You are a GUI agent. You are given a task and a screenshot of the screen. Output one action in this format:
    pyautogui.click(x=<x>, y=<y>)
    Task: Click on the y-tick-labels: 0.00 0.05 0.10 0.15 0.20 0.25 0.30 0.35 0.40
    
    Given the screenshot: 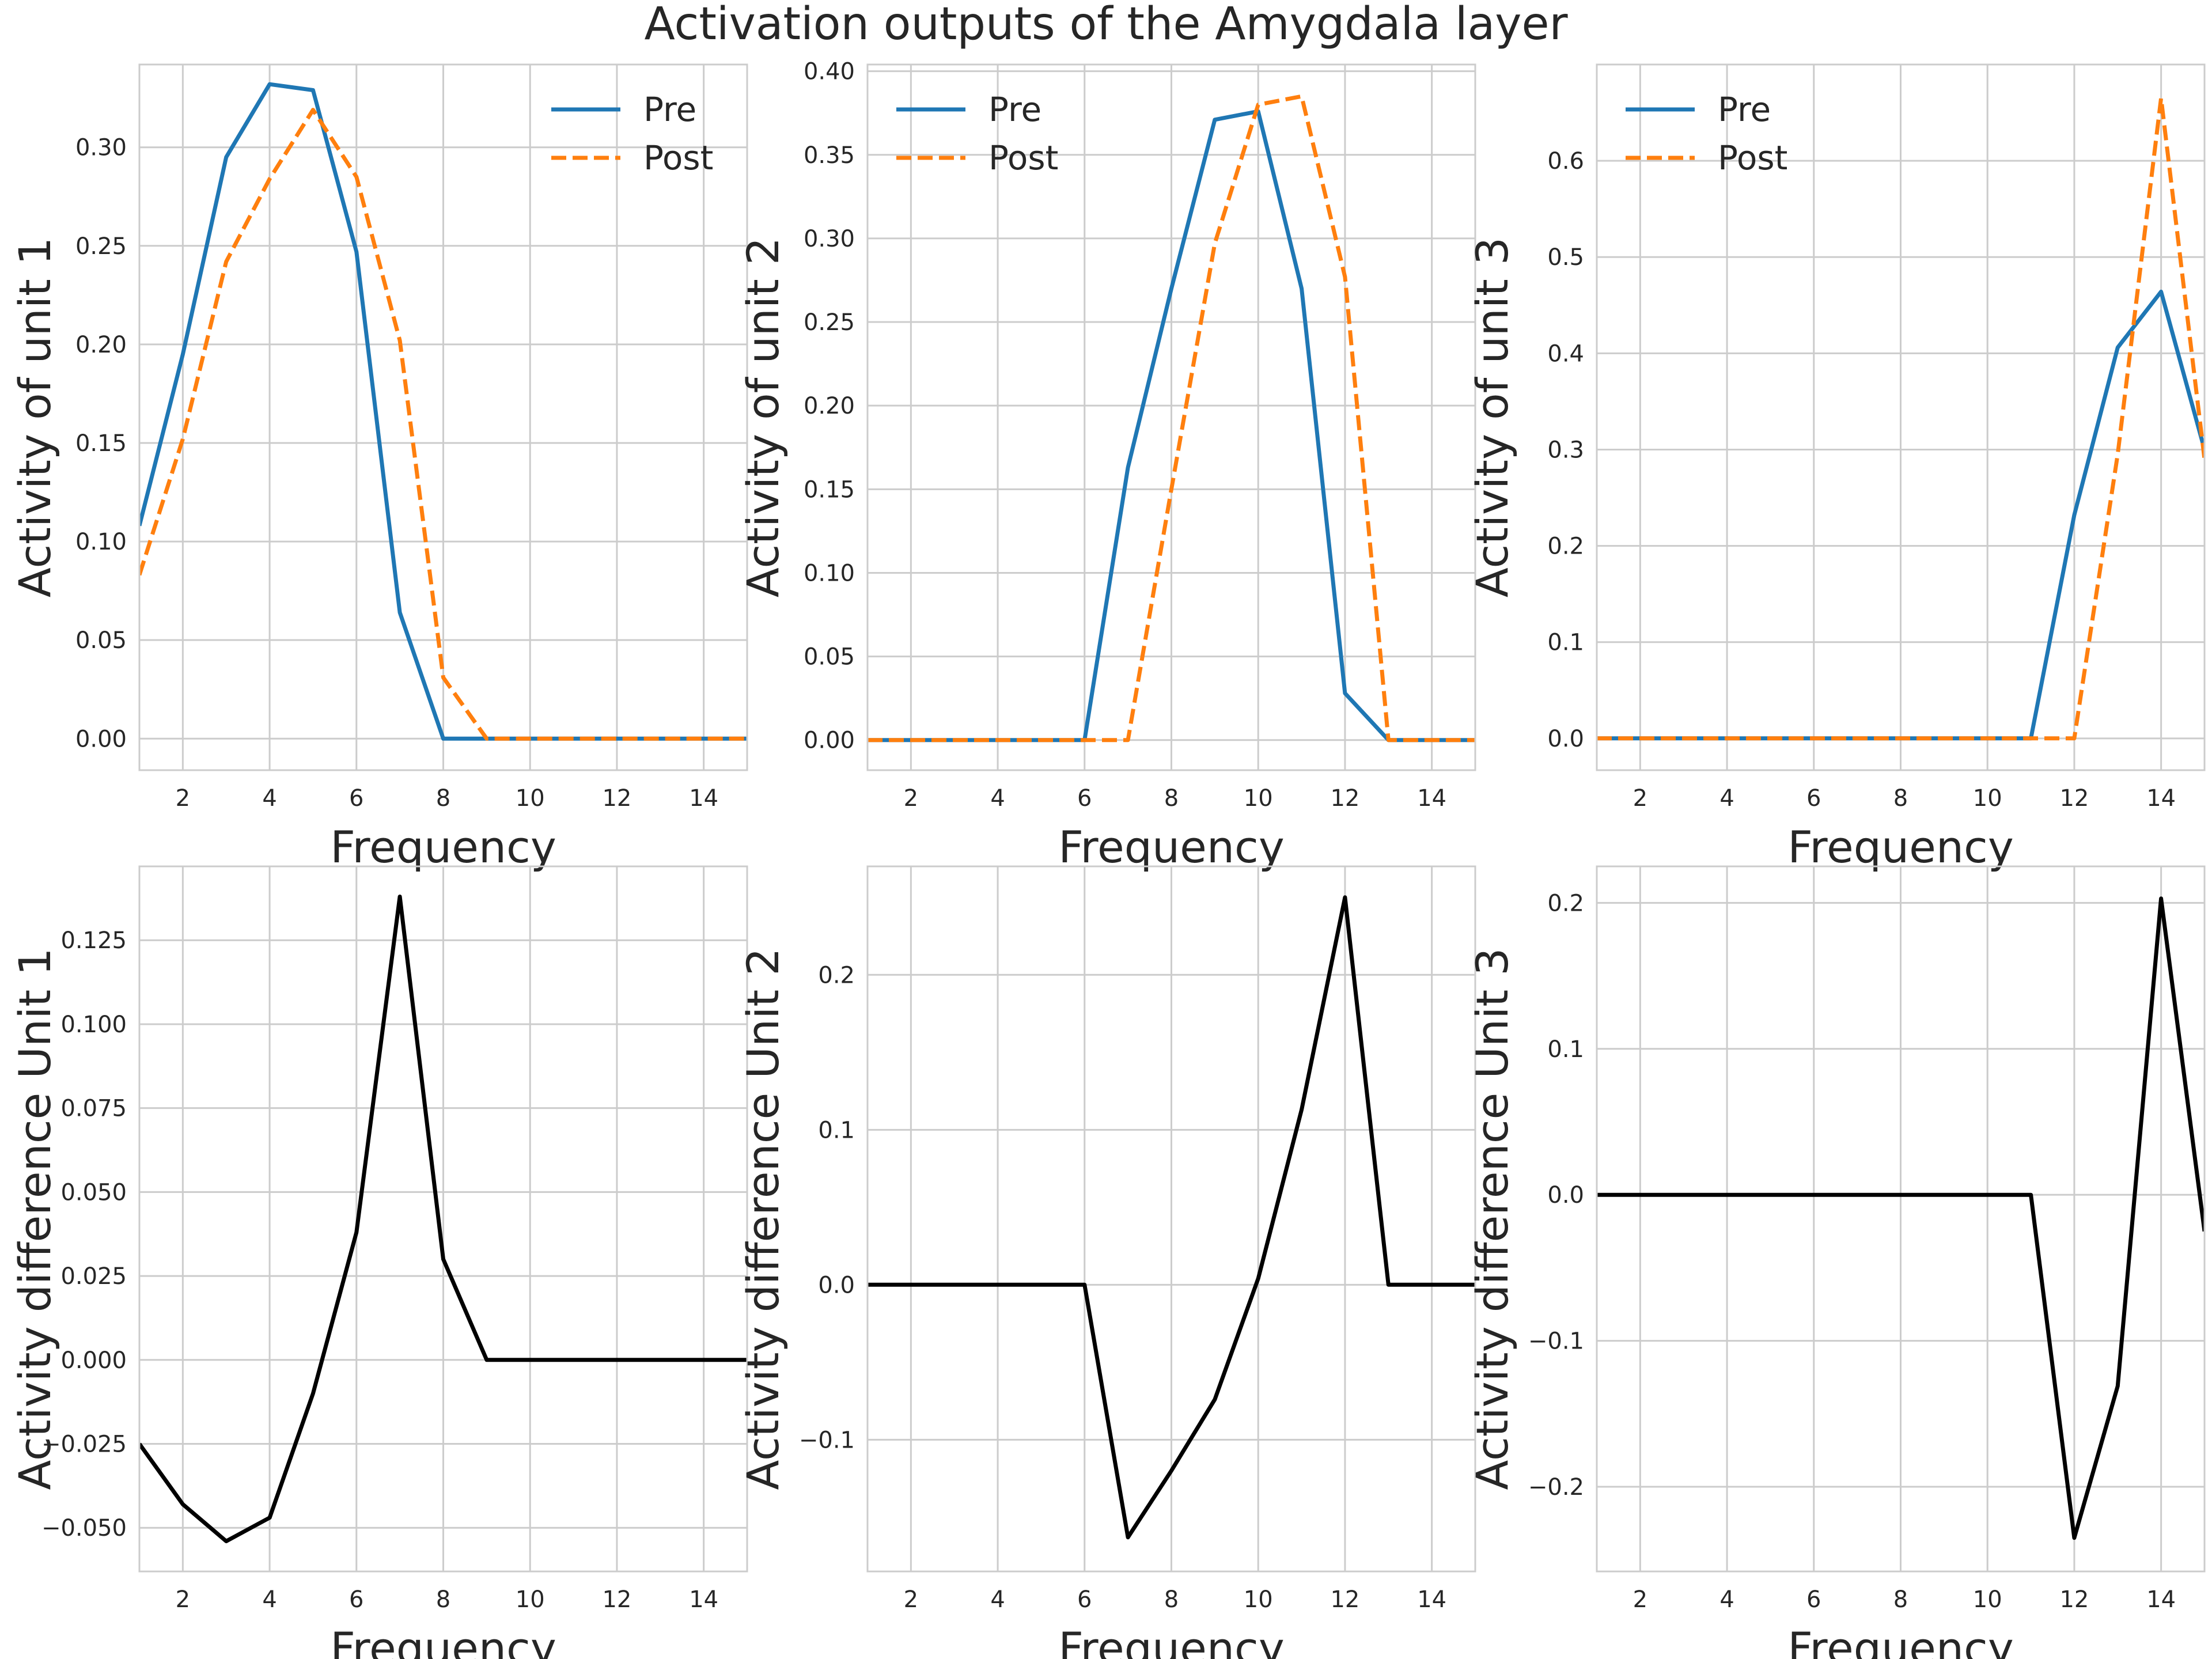 What is the action you would take?
    pyautogui.click(x=829, y=406)
    